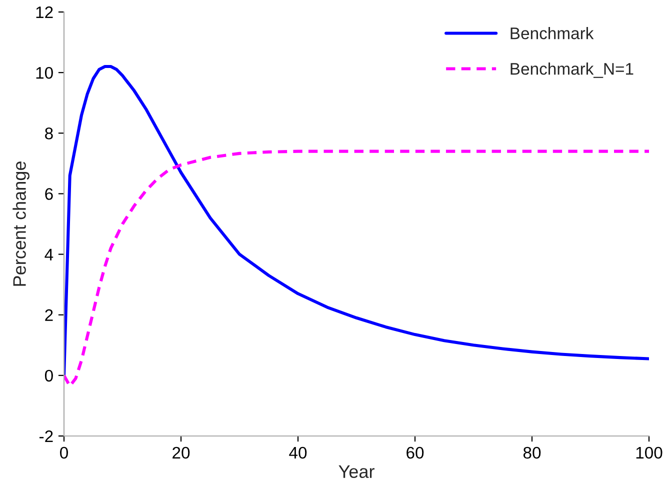  What do you see at coordinates (44, 72) in the screenshot?
I see `y-tick-label: 10` at bounding box center [44, 72].